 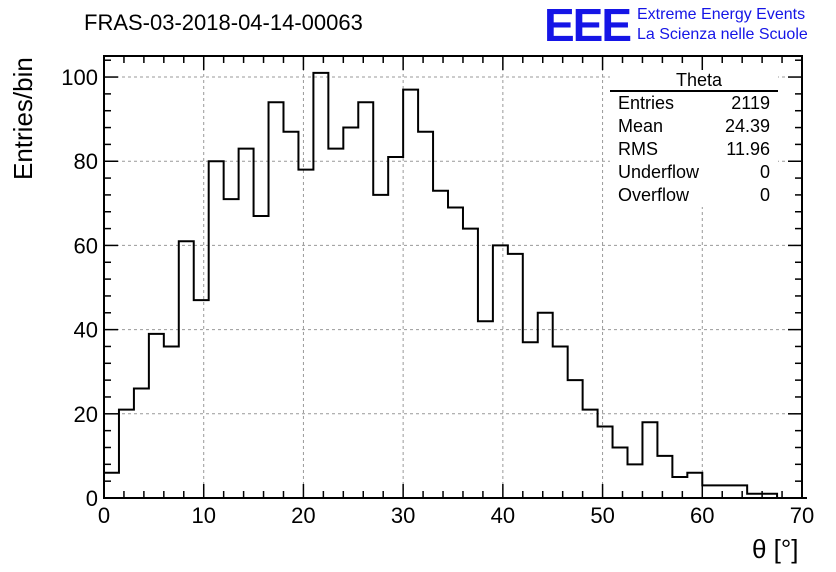 What do you see at coordinates (403, 515) in the screenshot?
I see `x-tick-label: 30` at bounding box center [403, 515].